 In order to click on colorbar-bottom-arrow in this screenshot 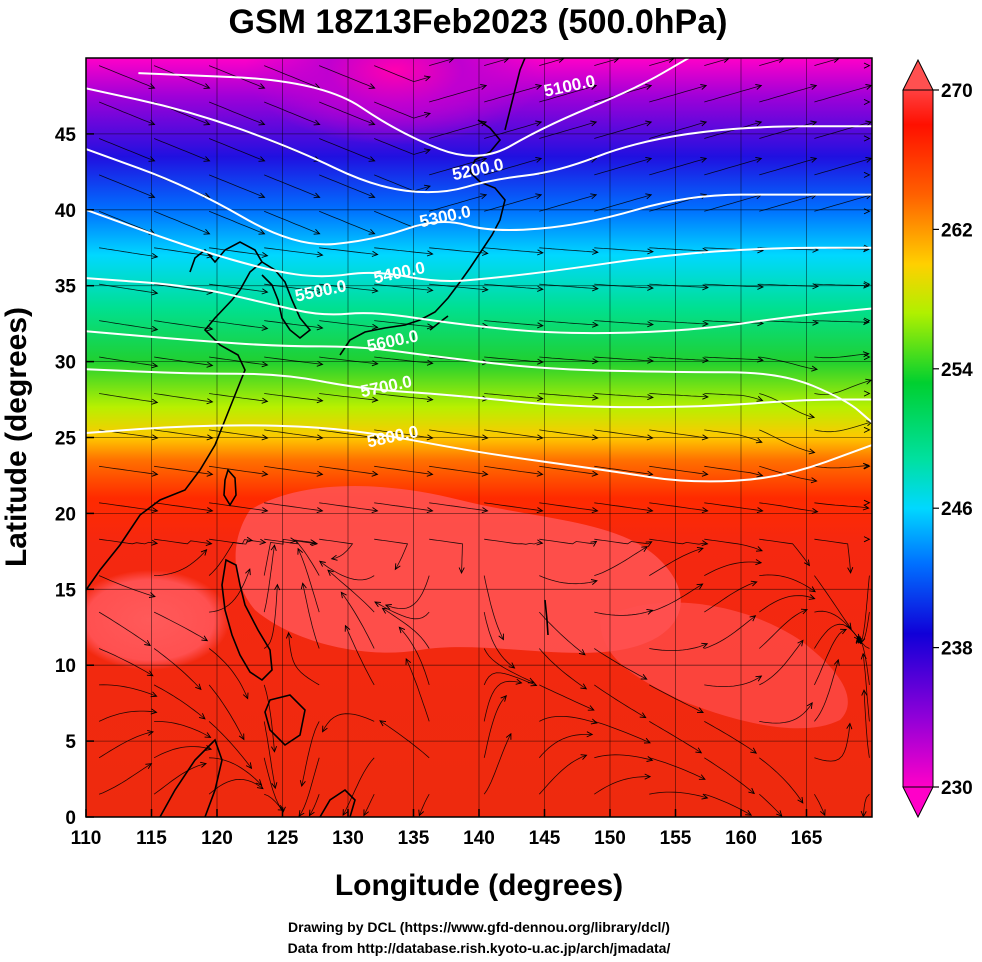, I will do `click(918, 802)`.